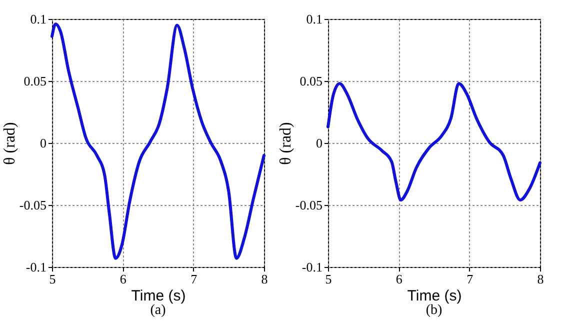 This screenshot has height=329, width=561. I want to click on line-series, so click(434, 142).